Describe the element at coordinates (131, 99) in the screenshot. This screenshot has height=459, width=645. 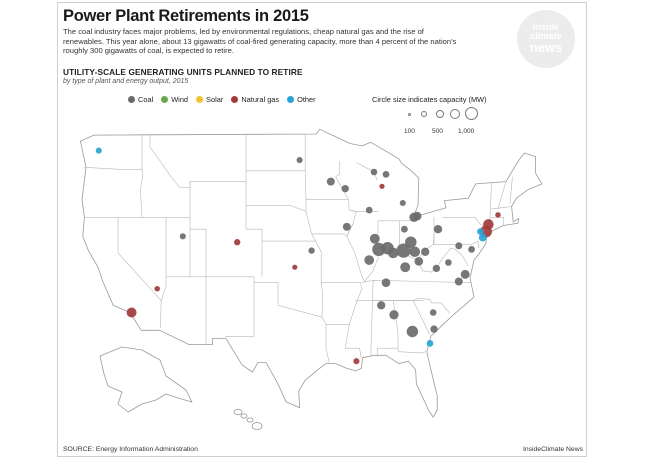
I see `coal-swatch` at that location.